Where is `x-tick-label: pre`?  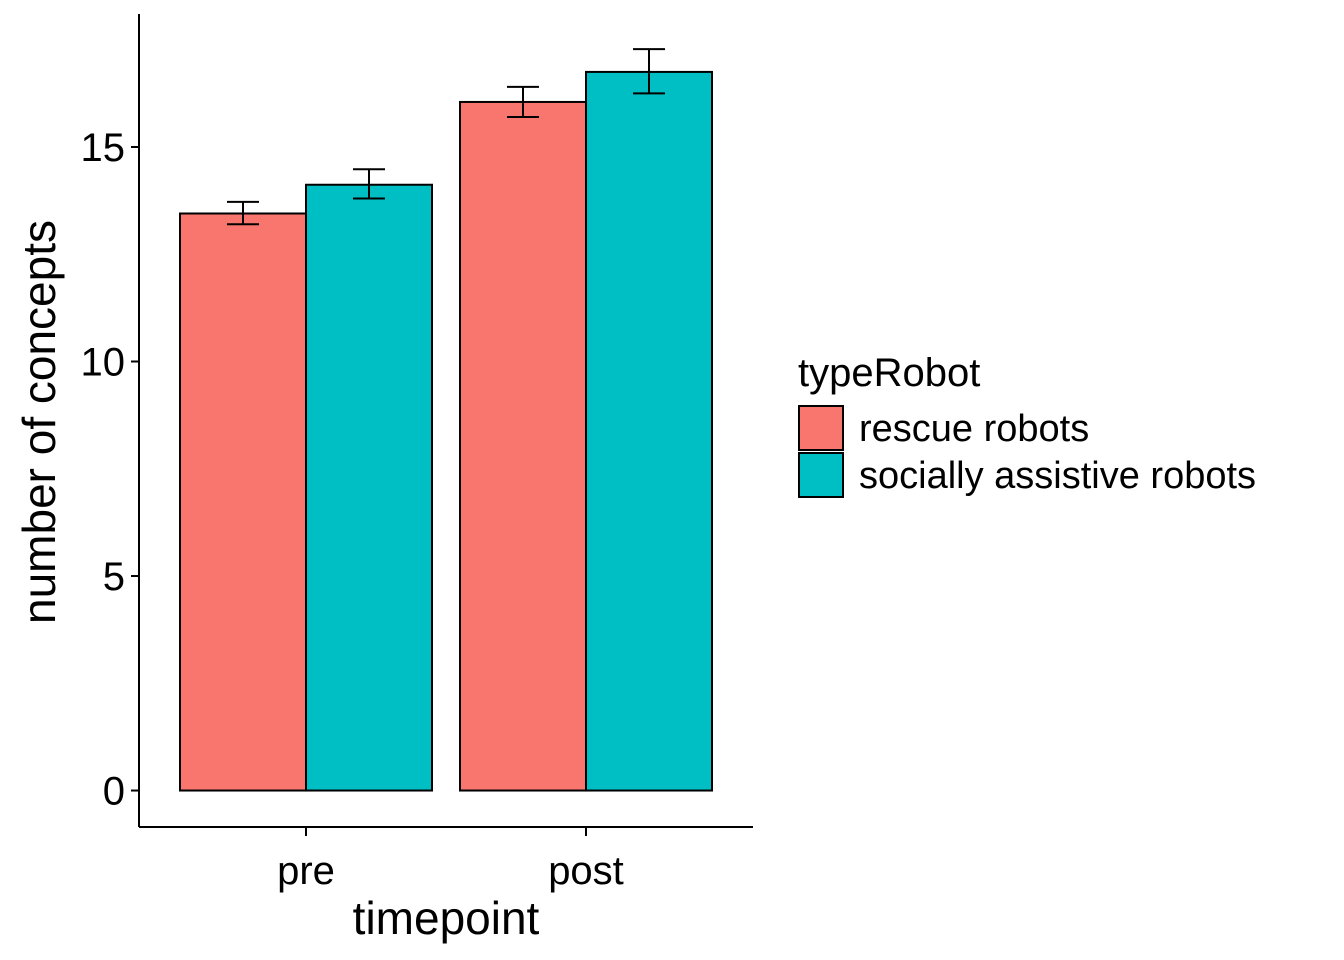
x-tick-label: pre is located at coordinates (306, 871).